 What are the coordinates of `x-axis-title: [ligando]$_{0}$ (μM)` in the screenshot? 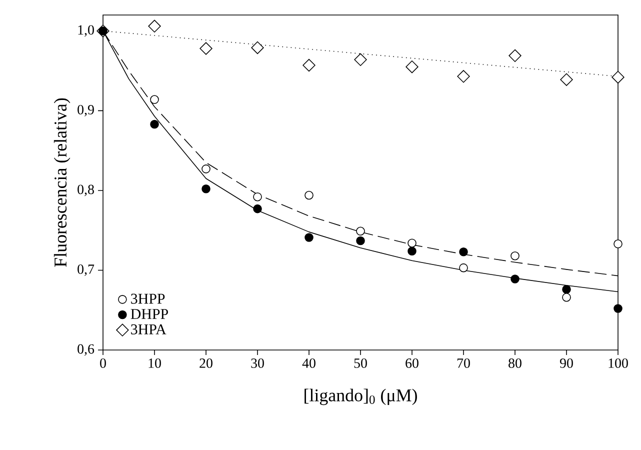 It's located at (360, 397).